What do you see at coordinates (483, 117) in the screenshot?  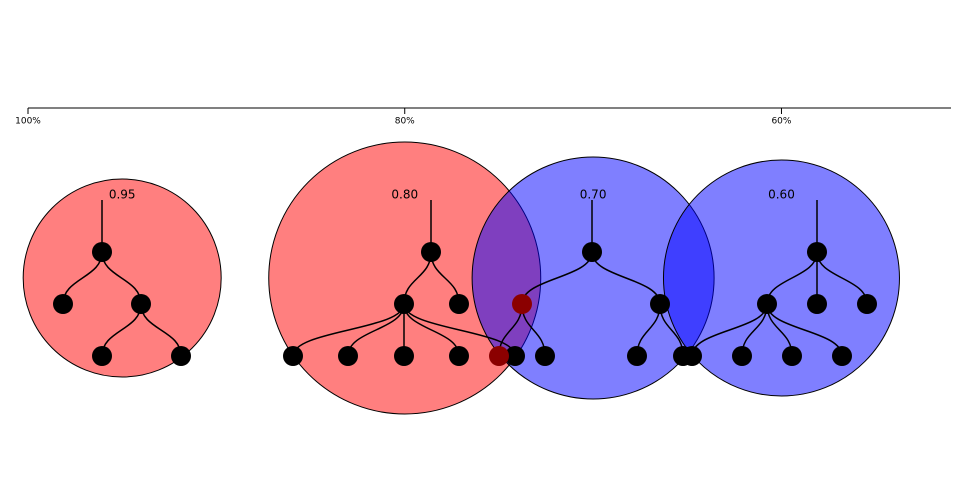 I see `axis: 100% 80% 60%` at bounding box center [483, 117].